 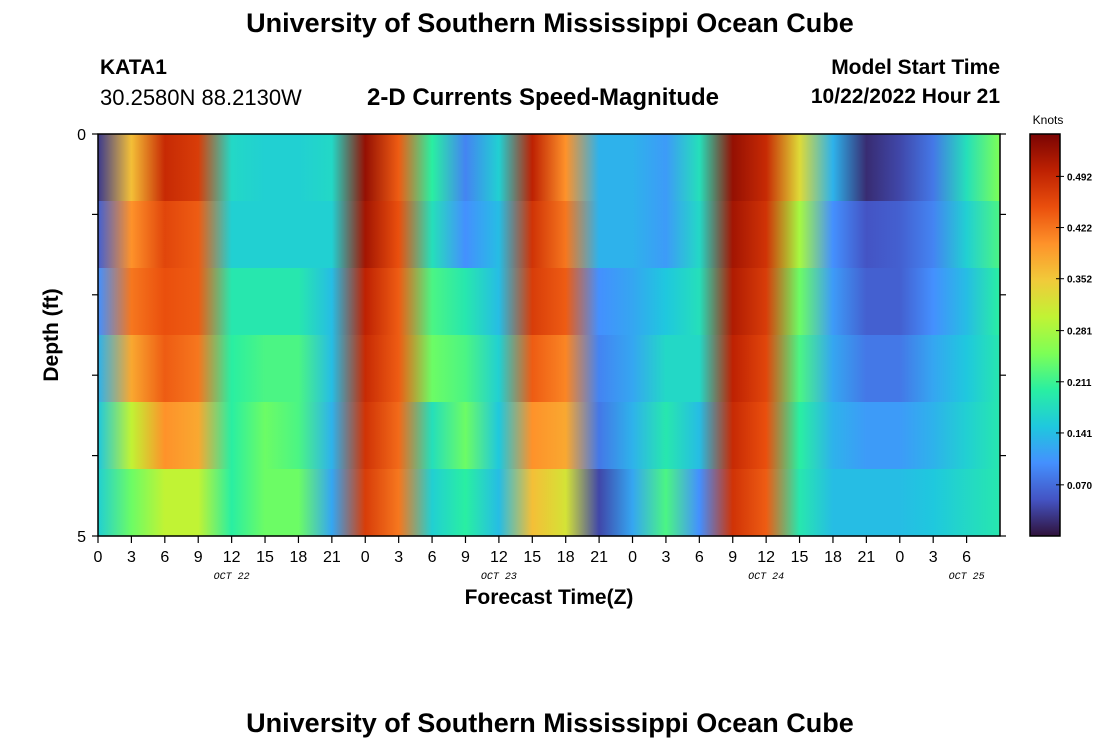 What do you see at coordinates (1079, 280) in the screenshot?
I see `colorbar-tick-label: 0.352` at bounding box center [1079, 280].